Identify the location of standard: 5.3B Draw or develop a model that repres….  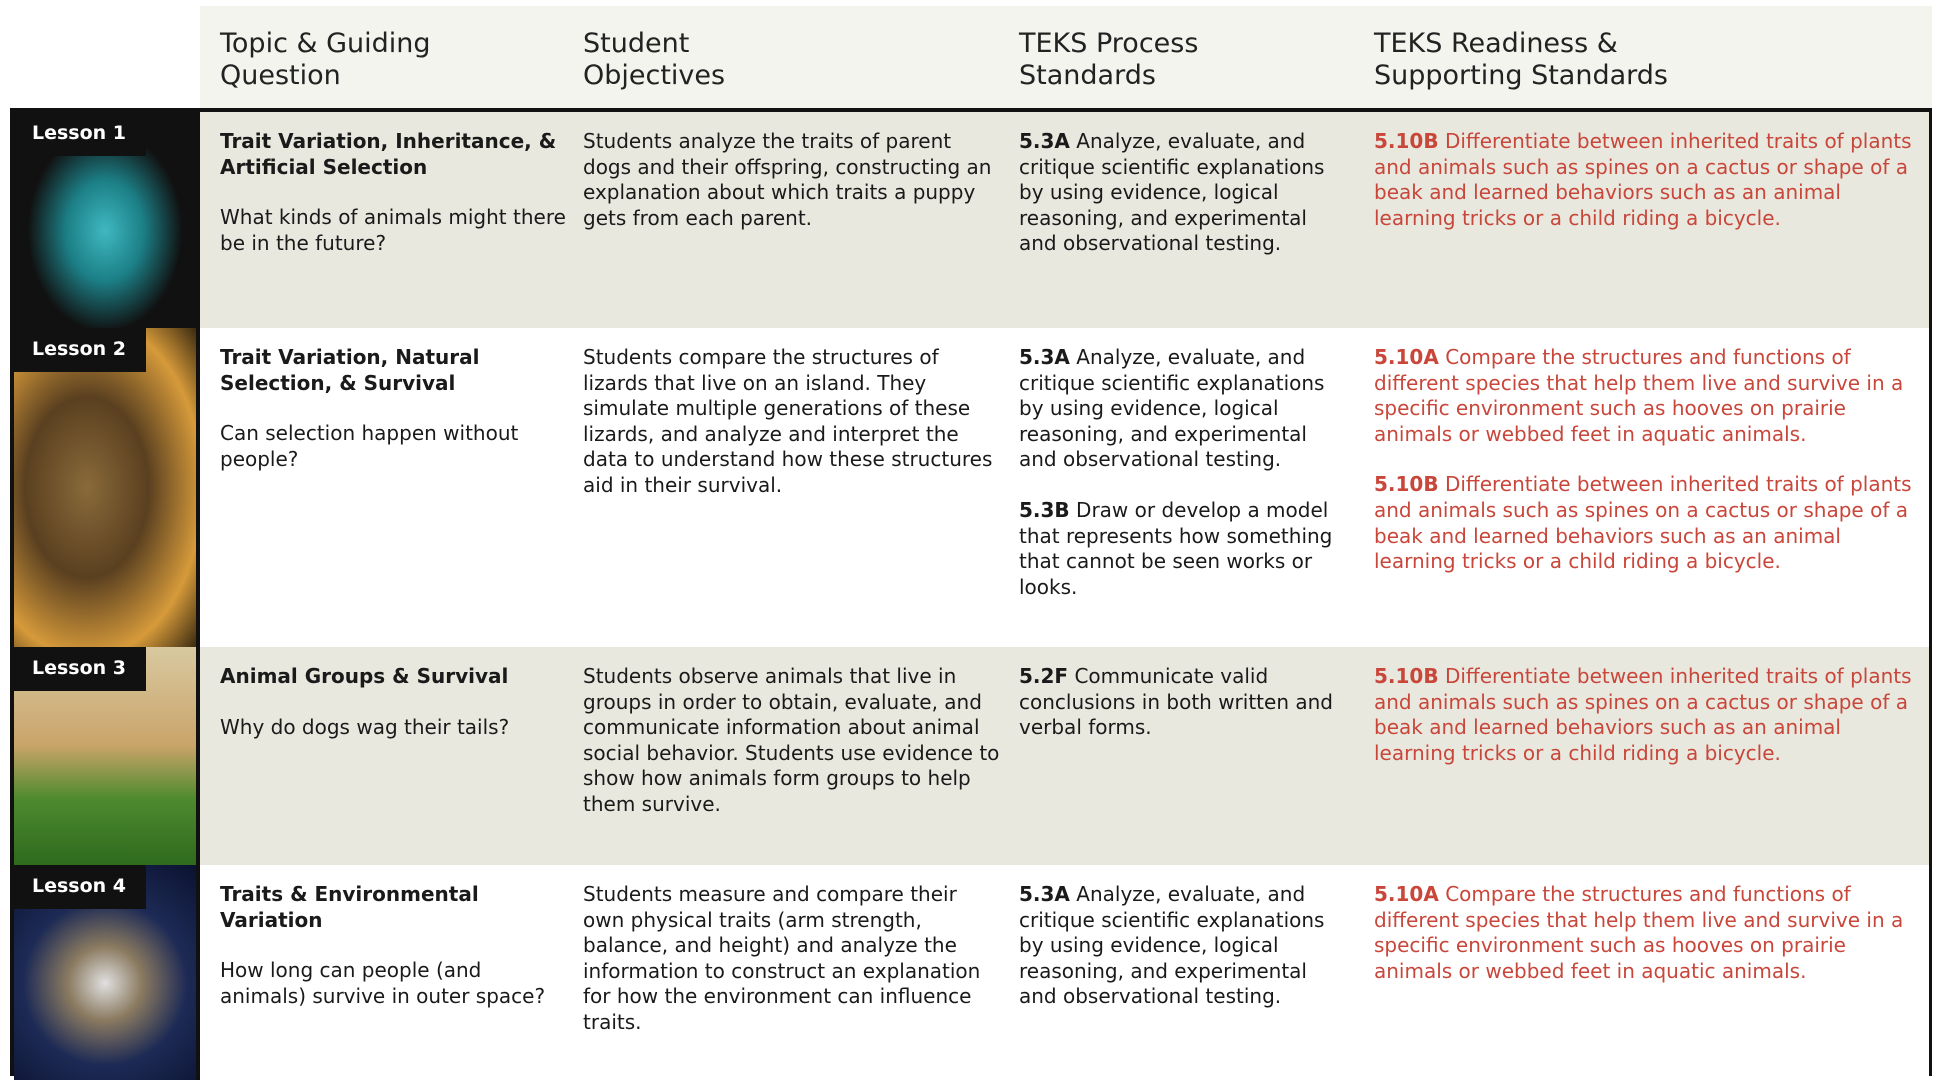
(1184, 549).